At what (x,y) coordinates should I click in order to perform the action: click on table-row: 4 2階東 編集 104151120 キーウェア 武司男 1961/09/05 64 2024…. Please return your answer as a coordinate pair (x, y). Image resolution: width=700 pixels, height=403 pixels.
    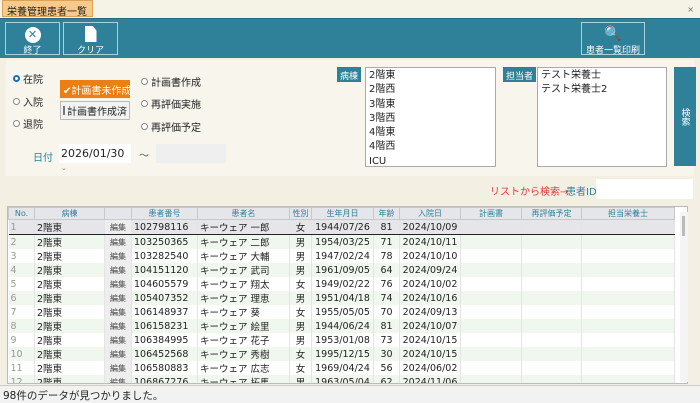
    Looking at the image, I should click on (341, 270).